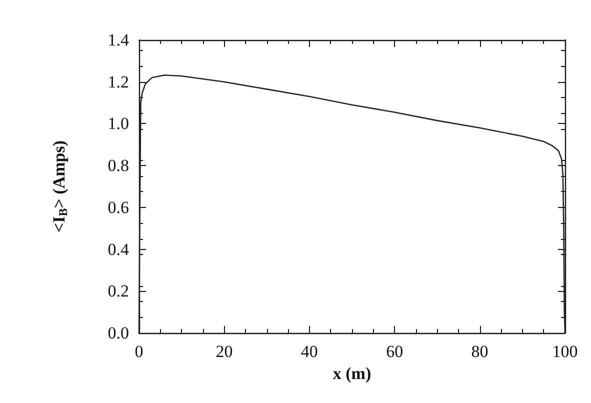 The height and width of the screenshot is (403, 591). Describe the element at coordinates (395, 351) in the screenshot. I see `x-tick-label: 60` at that location.